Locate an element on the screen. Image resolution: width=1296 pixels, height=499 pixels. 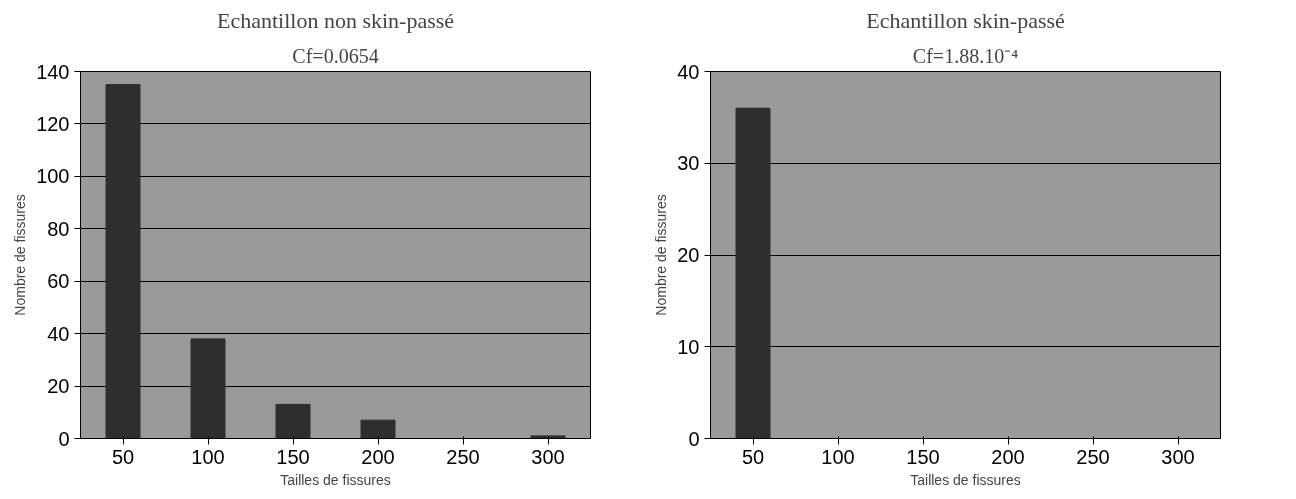
y-tick-label: 100 is located at coordinates (53, 176).